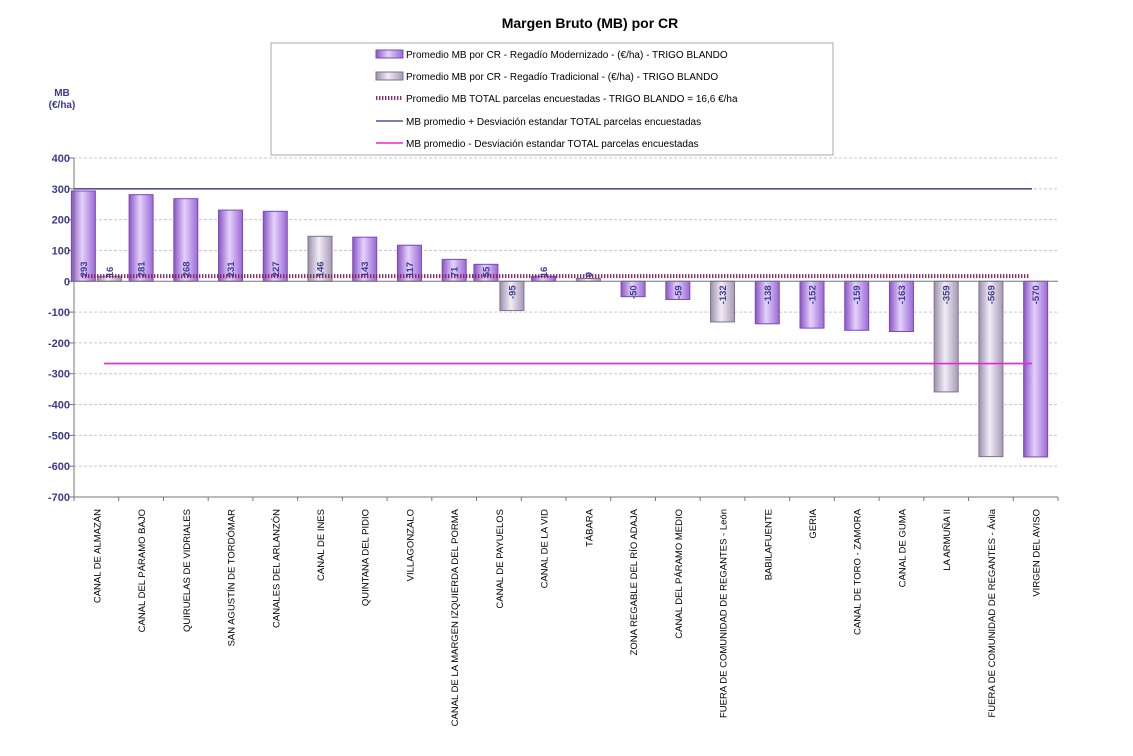 The width and height of the screenshot is (1133, 756). Describe the element at coordinates (634, 292) in the screenshot. I see `data-label: -50` at that location.